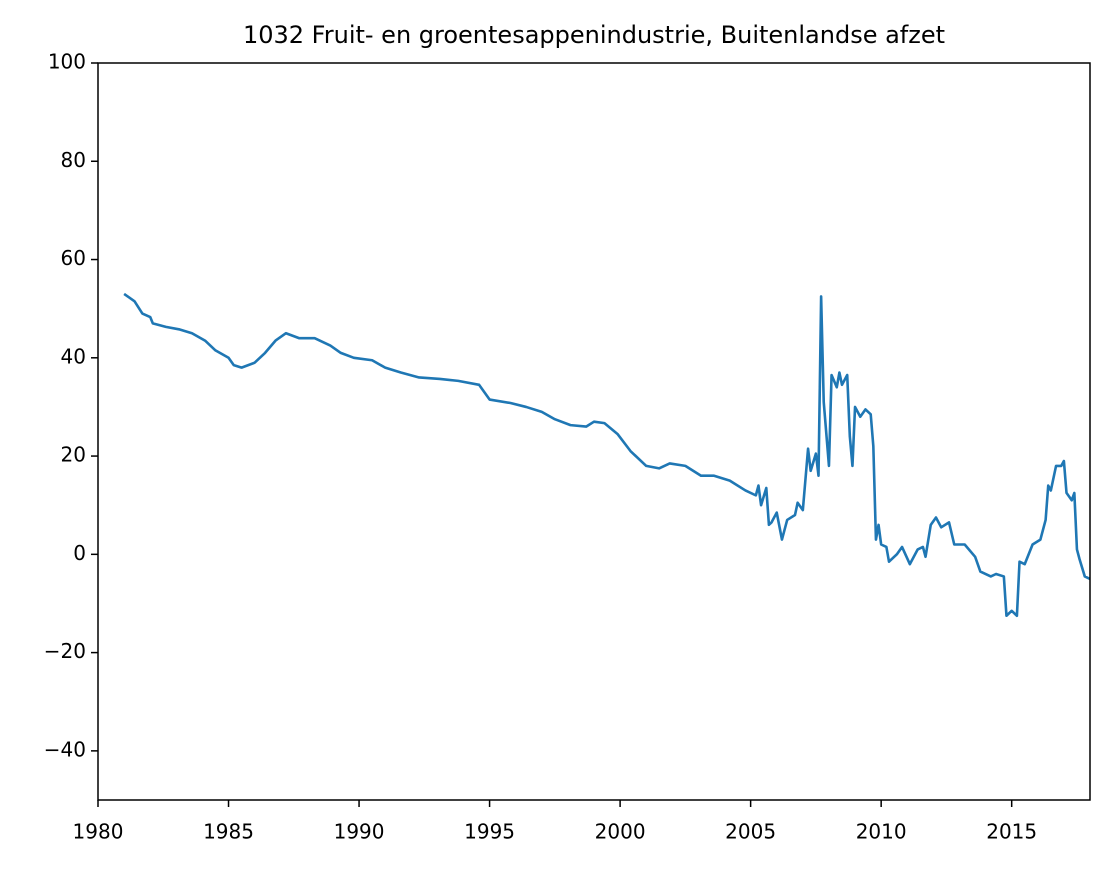 This screenshot has height=873, width=1113. I want to click on x-tick-label: 2005, so click(750, 832).